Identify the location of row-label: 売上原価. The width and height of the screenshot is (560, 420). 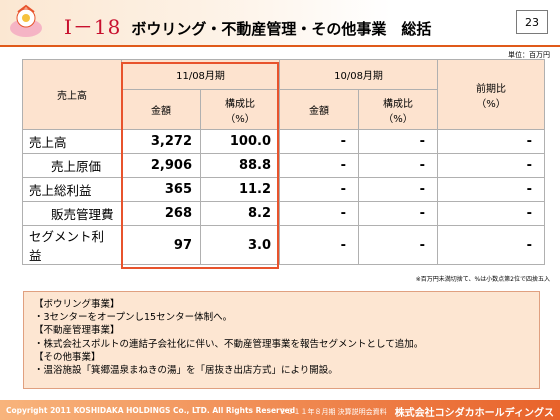
(72, 165).